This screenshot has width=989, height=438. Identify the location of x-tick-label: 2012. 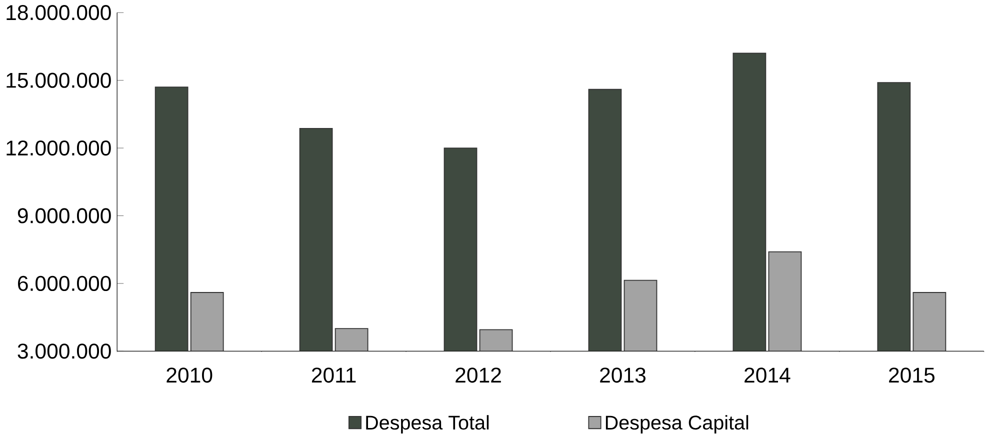
(478, 375).